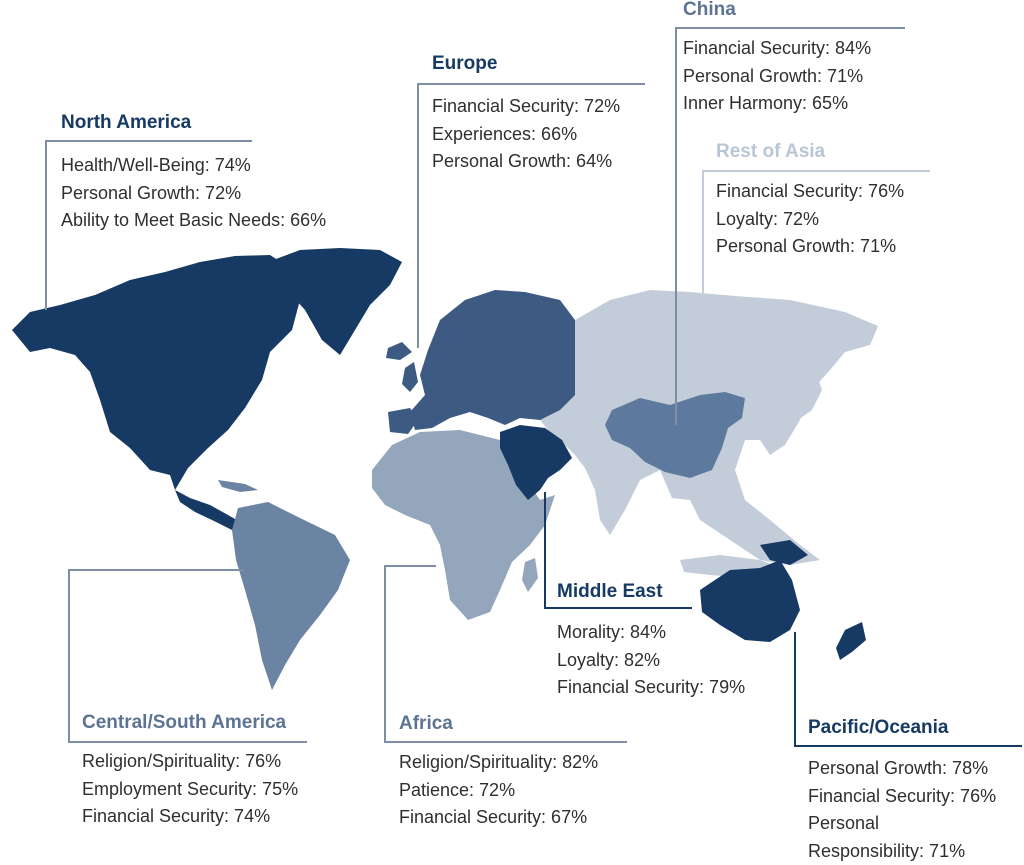  I want to click on map-north-america, so click(156, 372).